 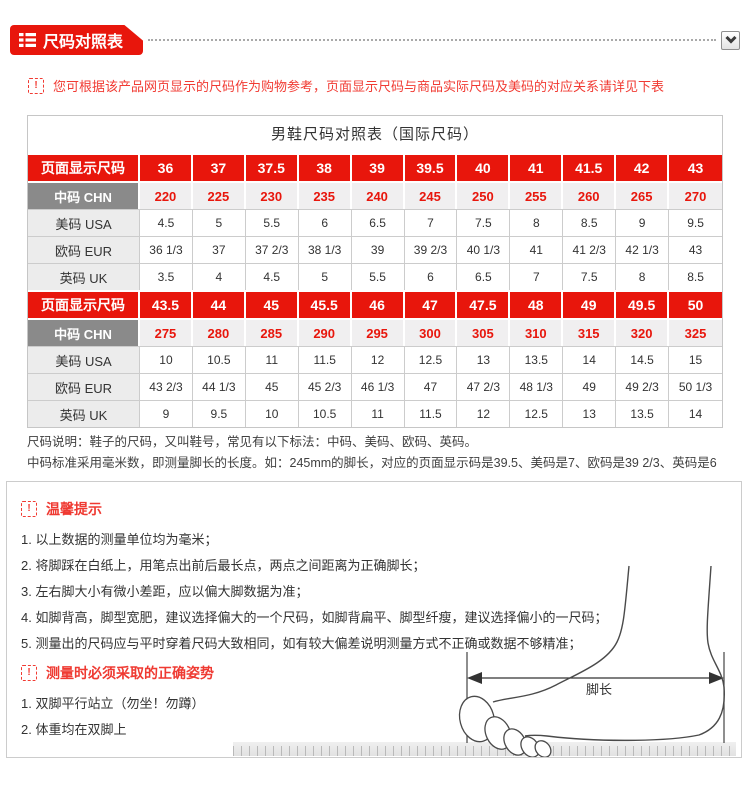 What do you see at coordinates (84, 304) in the screenshot?
I see `size-row-label: 页面显示尺码` at bounding box center [84, 304].